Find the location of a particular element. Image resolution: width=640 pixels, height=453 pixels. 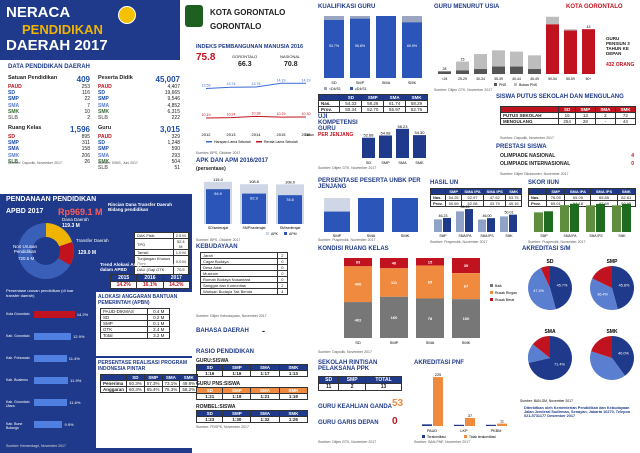

akr-pie-title: SD is located at coordinates (550, 262).